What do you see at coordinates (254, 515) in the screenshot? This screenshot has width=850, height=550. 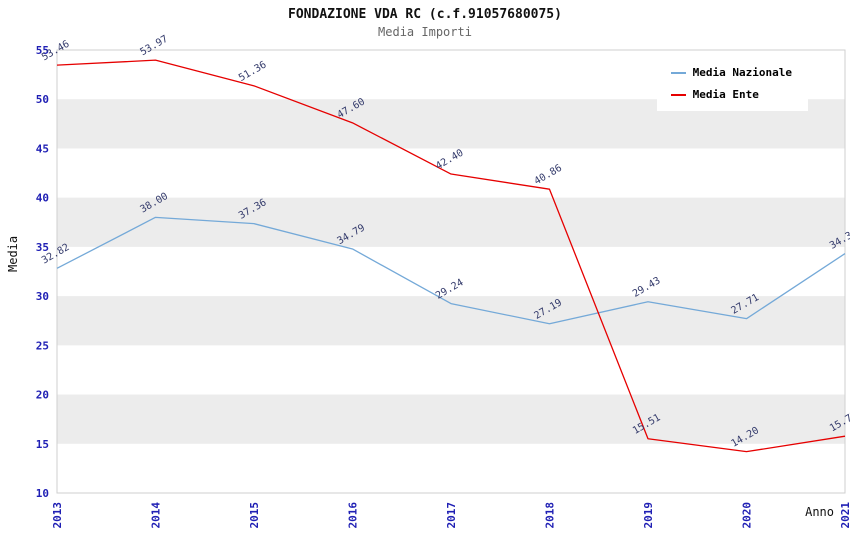 I see `x-tick-label: 2015` at bounding box center [254, 515].